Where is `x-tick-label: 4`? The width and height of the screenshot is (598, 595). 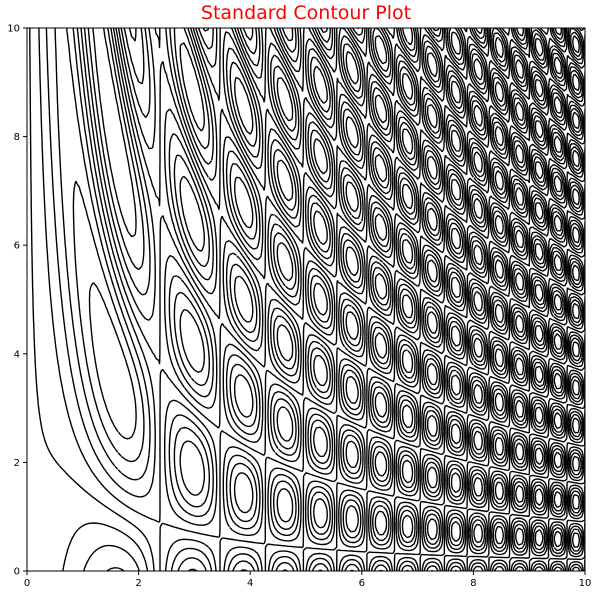
x-tick-label: 4 is located at coordinates (250, 583).